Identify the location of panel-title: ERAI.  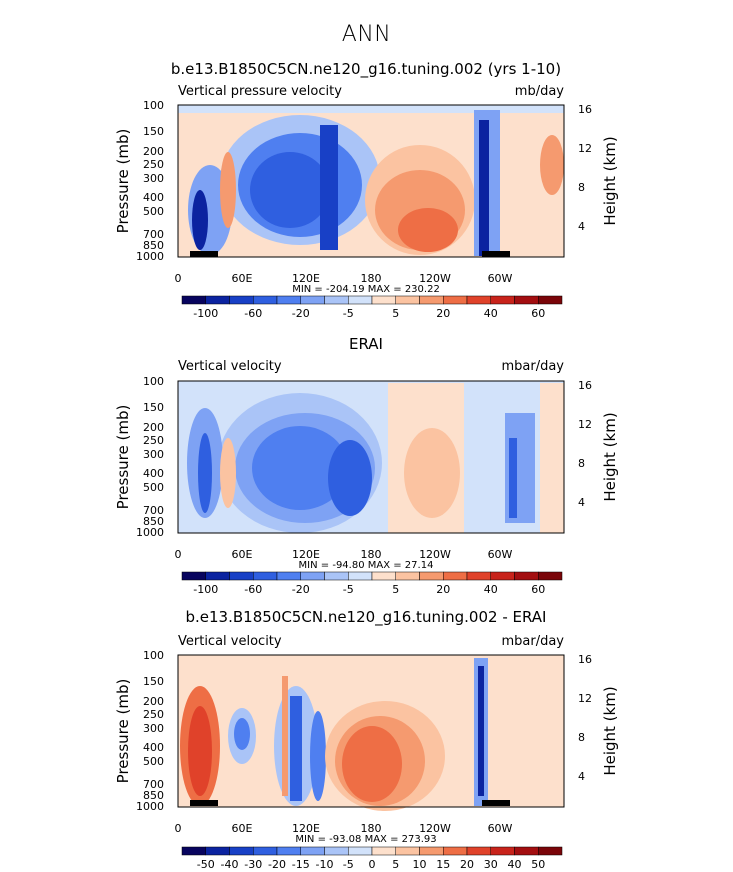
(366, 344).